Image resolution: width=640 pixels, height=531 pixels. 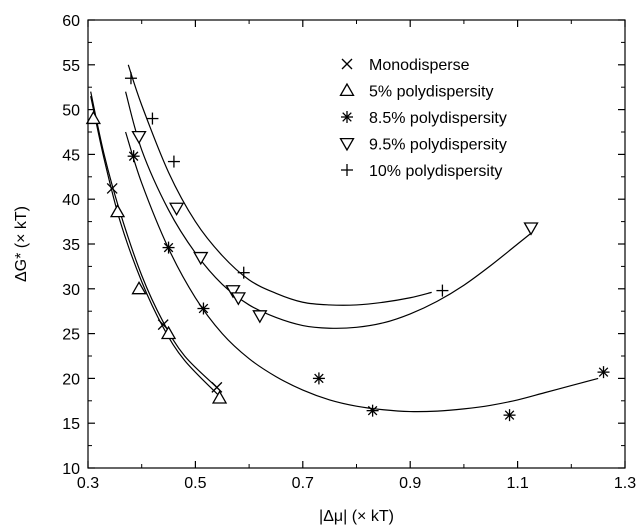 What do you see at coordinates (71, 290) in the screenshot?
I see `y-tick-label: 30` at bounding box center [71, 290].